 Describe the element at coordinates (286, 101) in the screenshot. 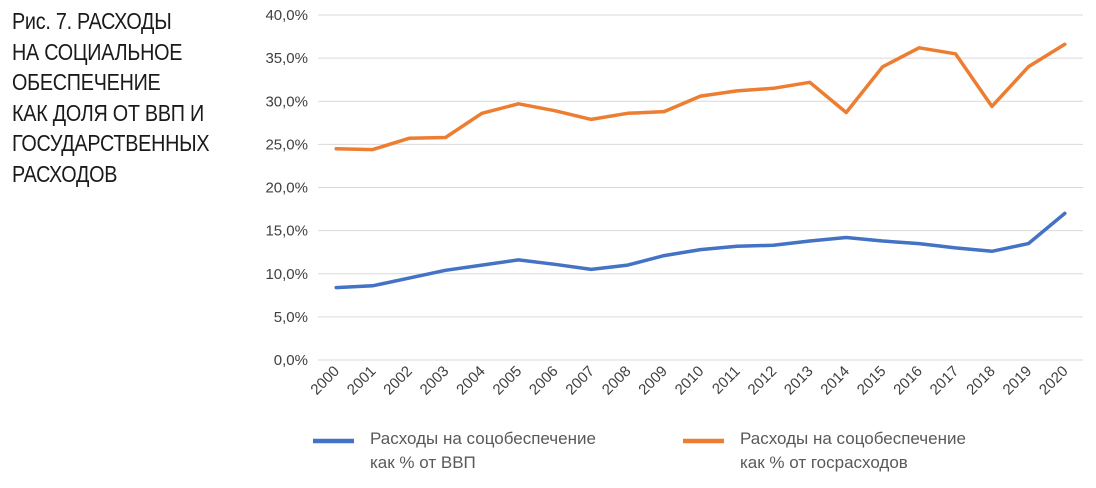

I see `y-tick-label: 30,0%` at that location.